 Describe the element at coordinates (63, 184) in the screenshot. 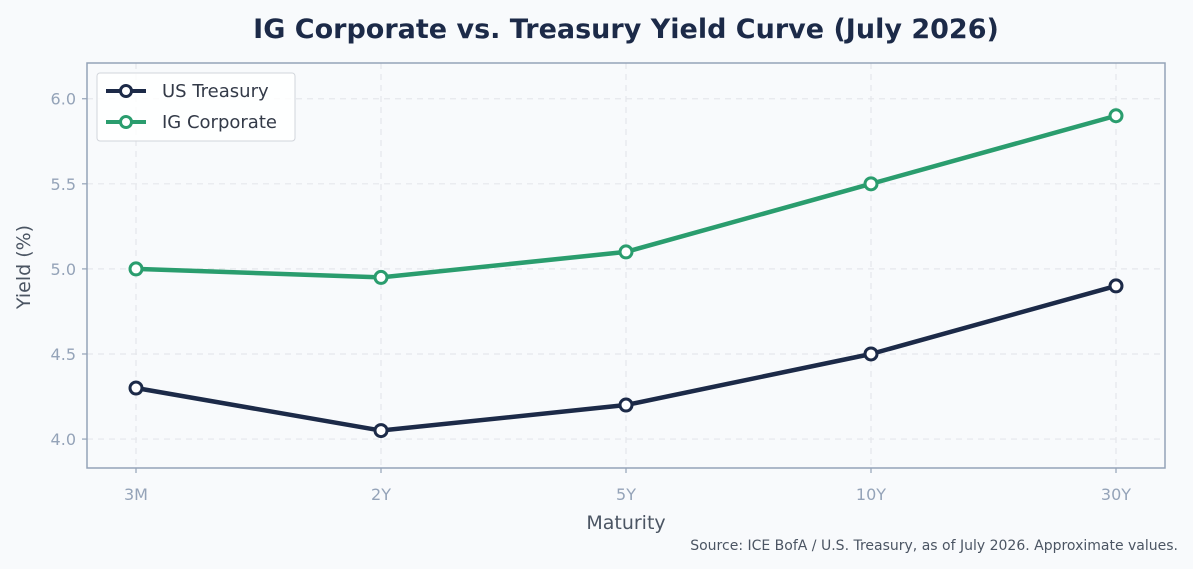

I see `y-tick-label: 5.5` at that location.